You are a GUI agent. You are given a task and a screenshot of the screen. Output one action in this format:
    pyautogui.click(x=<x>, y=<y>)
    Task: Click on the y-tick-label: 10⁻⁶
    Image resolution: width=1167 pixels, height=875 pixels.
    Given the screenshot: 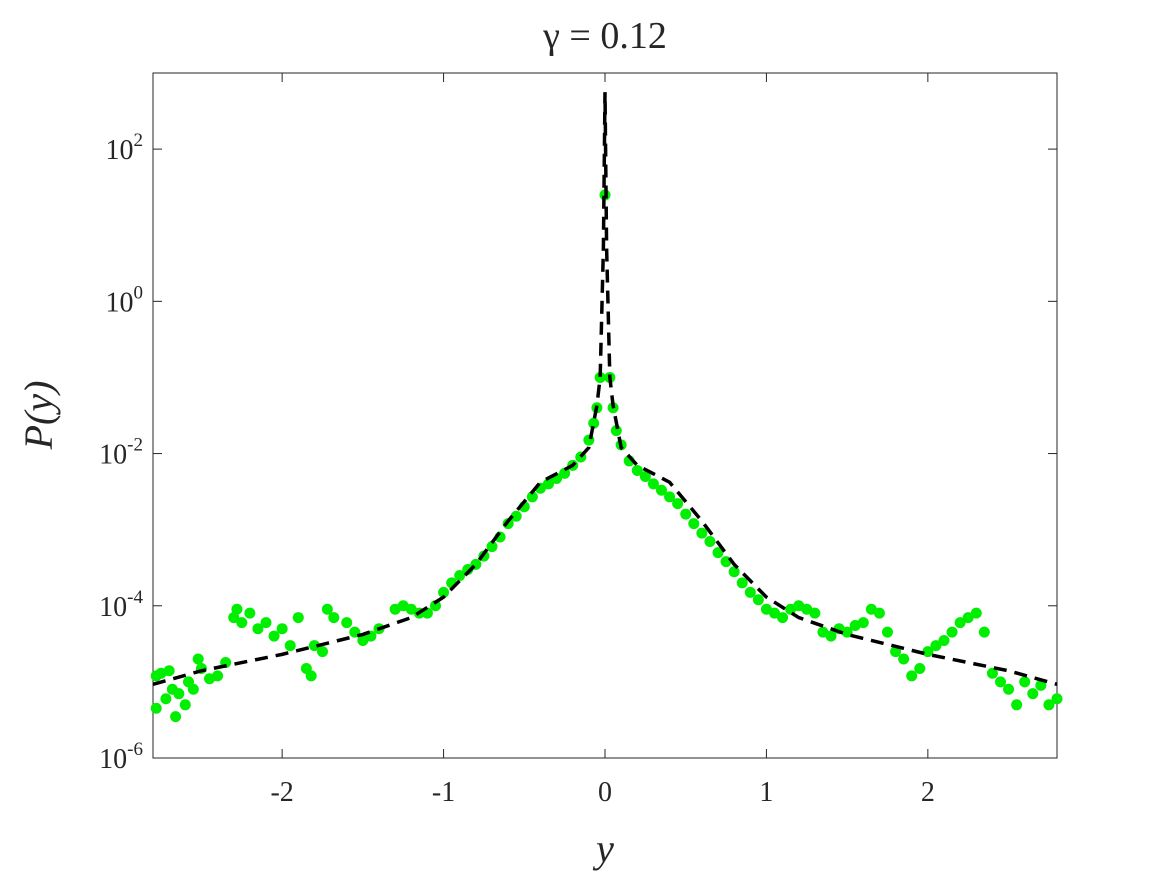 What is the action you would take?
    pyautogui.click(x=121, y=757)
    